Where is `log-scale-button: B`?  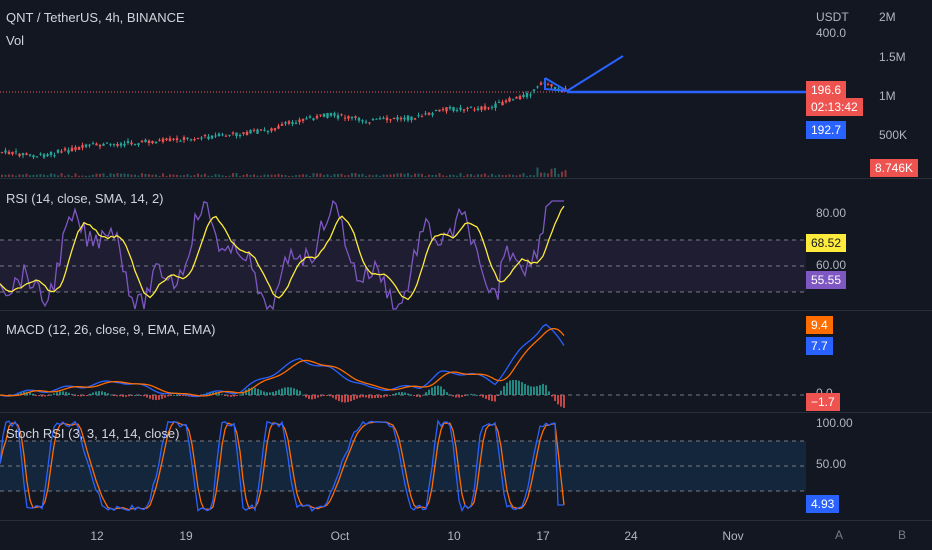 log-scale-button: B is located at coordinates (901, 535).